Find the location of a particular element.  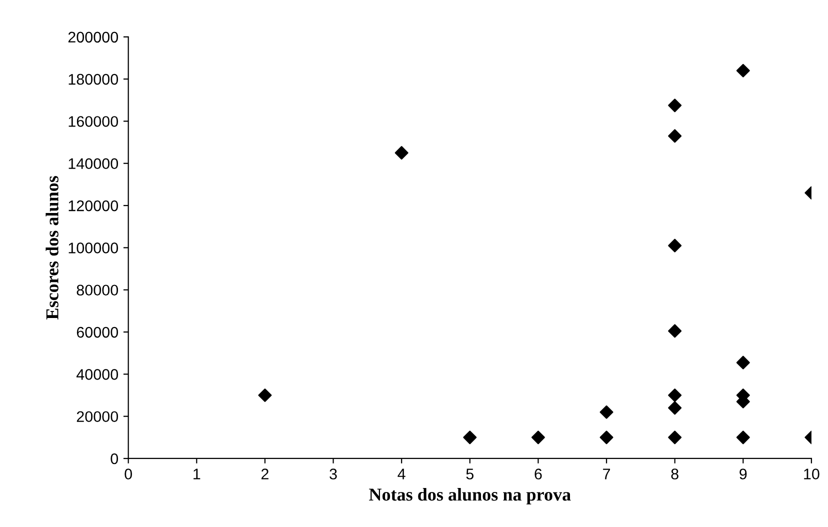

x-tick-label: 10 is located at coordinates (812, 474).